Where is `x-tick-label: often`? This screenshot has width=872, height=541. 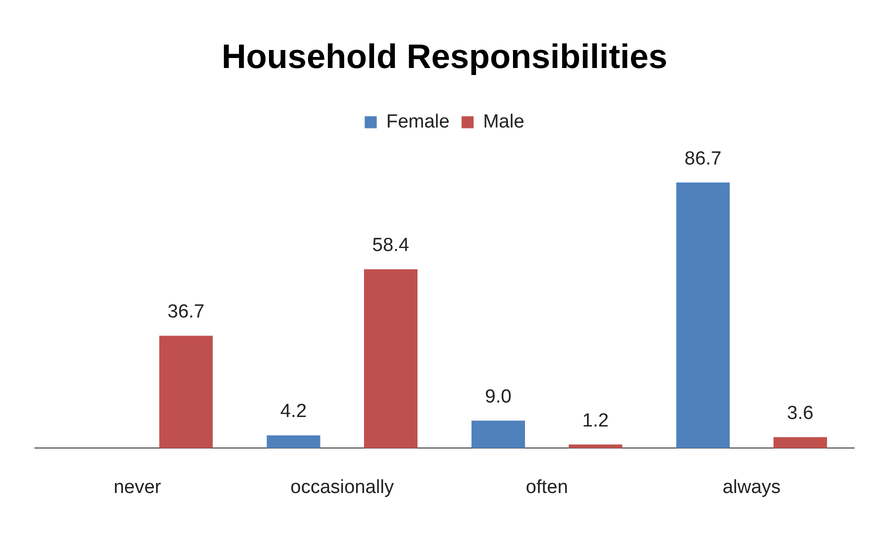 x-tick-label: often is located at coordinates (547, 487).